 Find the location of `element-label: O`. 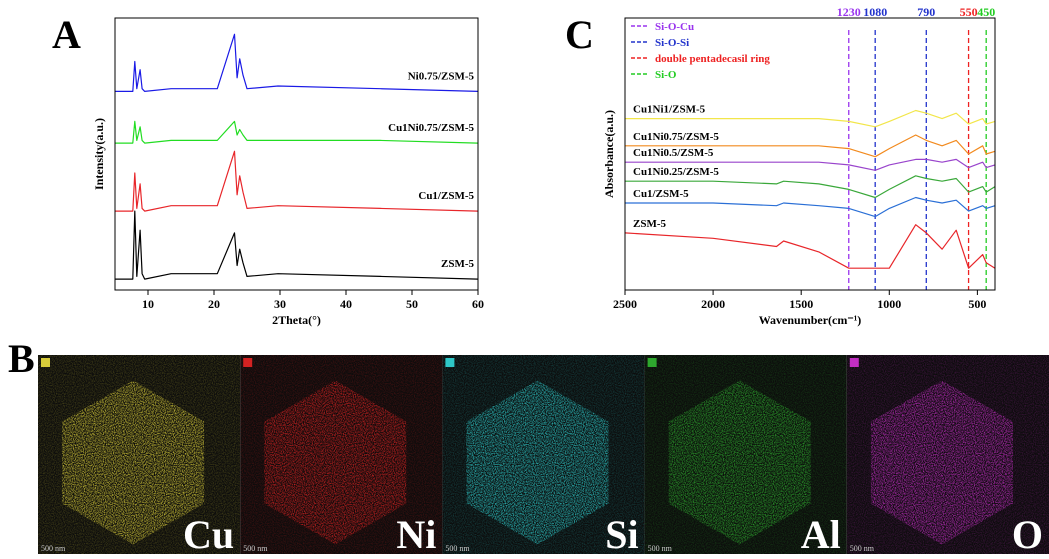

element-label: O is located at coordinates (1027, 533).